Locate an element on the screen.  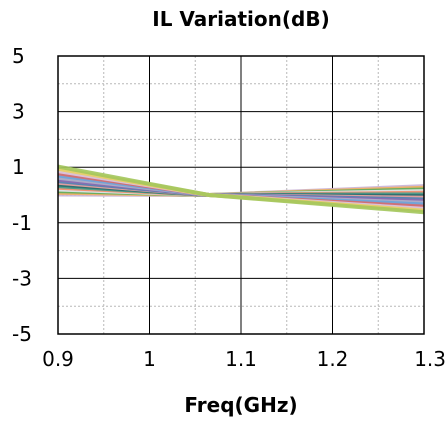
y-tick-label: -1 is located at coordinates (22, 223).